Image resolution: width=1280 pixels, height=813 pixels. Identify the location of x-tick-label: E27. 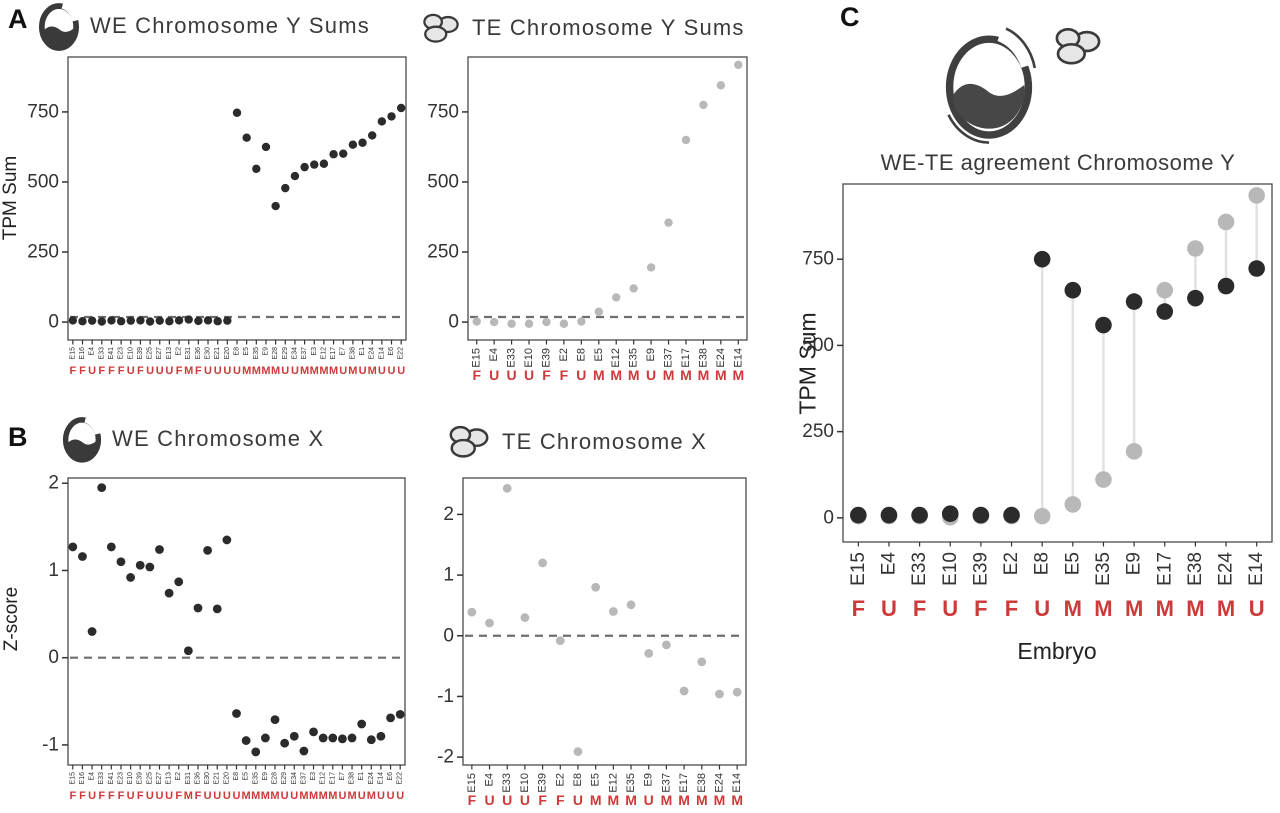
(159, 353).